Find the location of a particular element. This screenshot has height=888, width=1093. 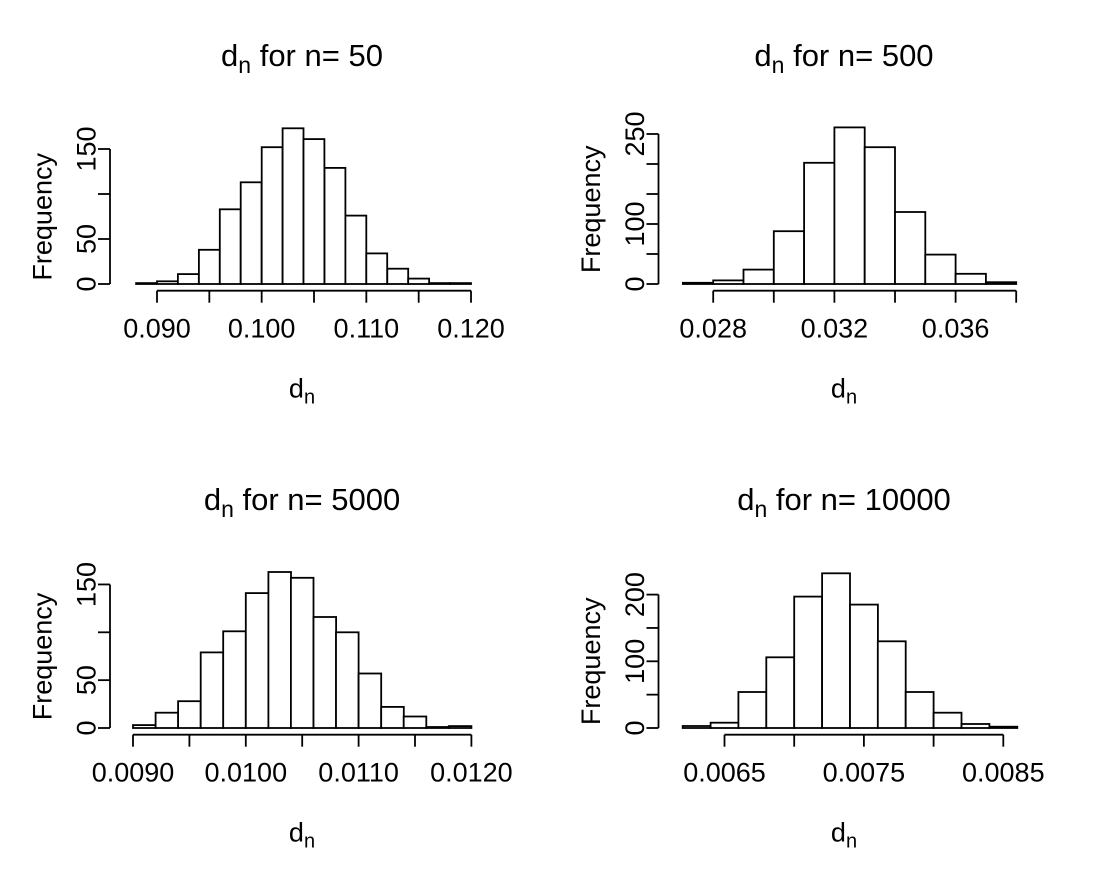

y-tick-label: 250 is located at coordinates (635, 133).